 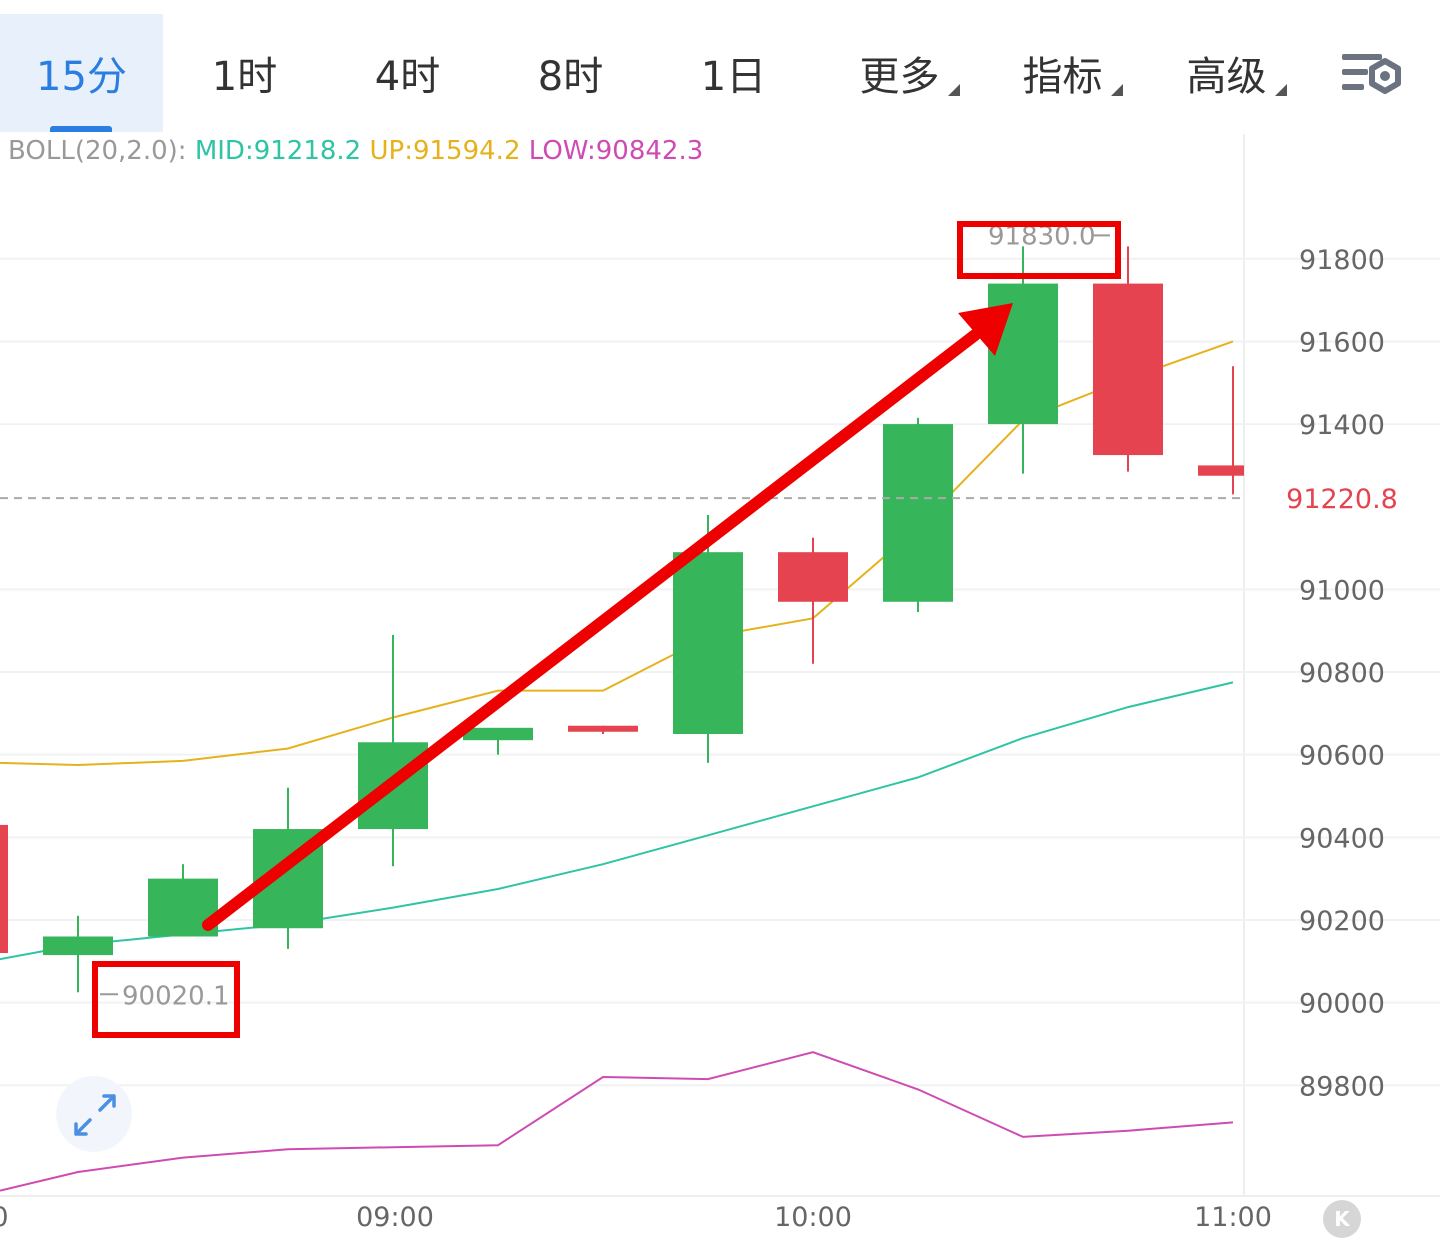 I want to click on tab-indicators: 指标, so click(x=1062, y=73).